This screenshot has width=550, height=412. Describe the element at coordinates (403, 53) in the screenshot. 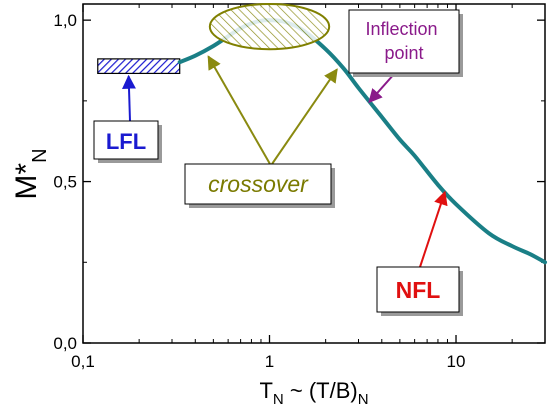

I see `inflection-label-line2: point` at that location.